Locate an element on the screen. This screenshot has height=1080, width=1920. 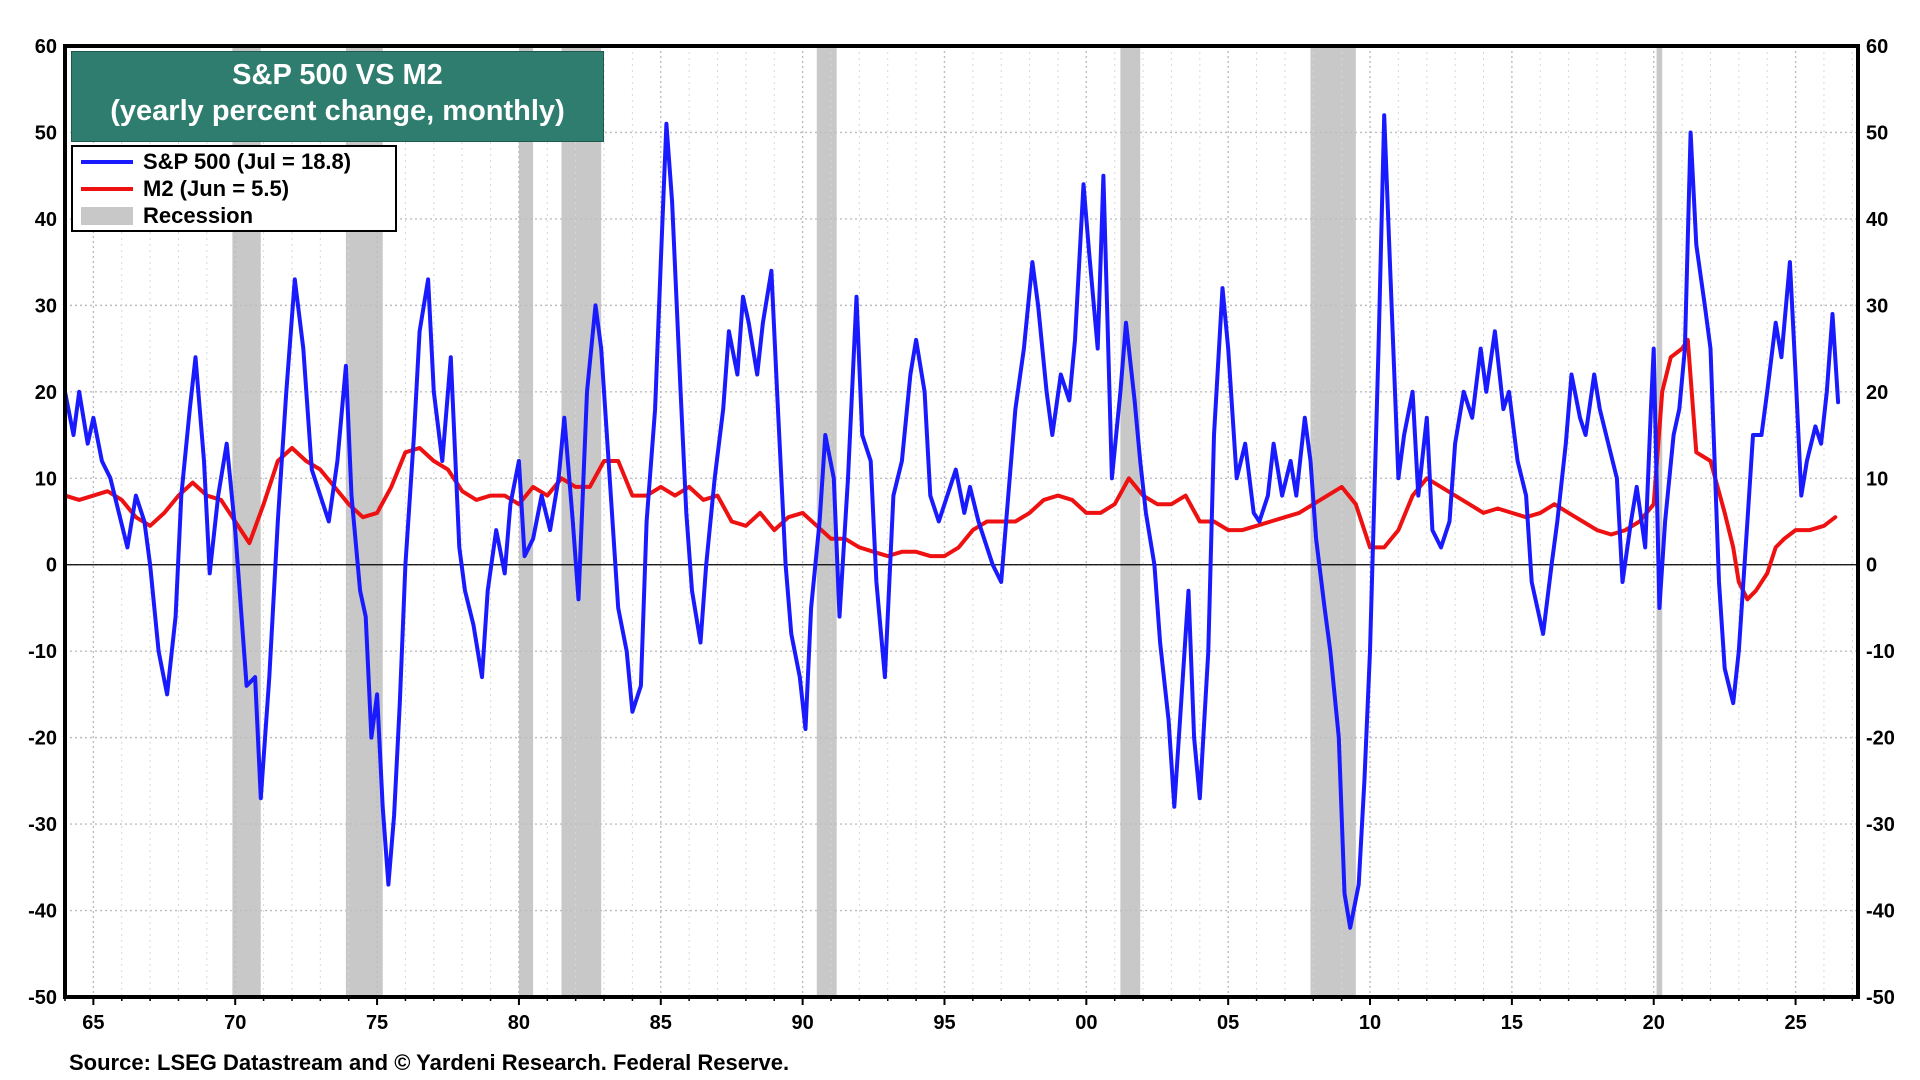
y-right-tick-label--20: -20 is located at coordinates (1880, 739).